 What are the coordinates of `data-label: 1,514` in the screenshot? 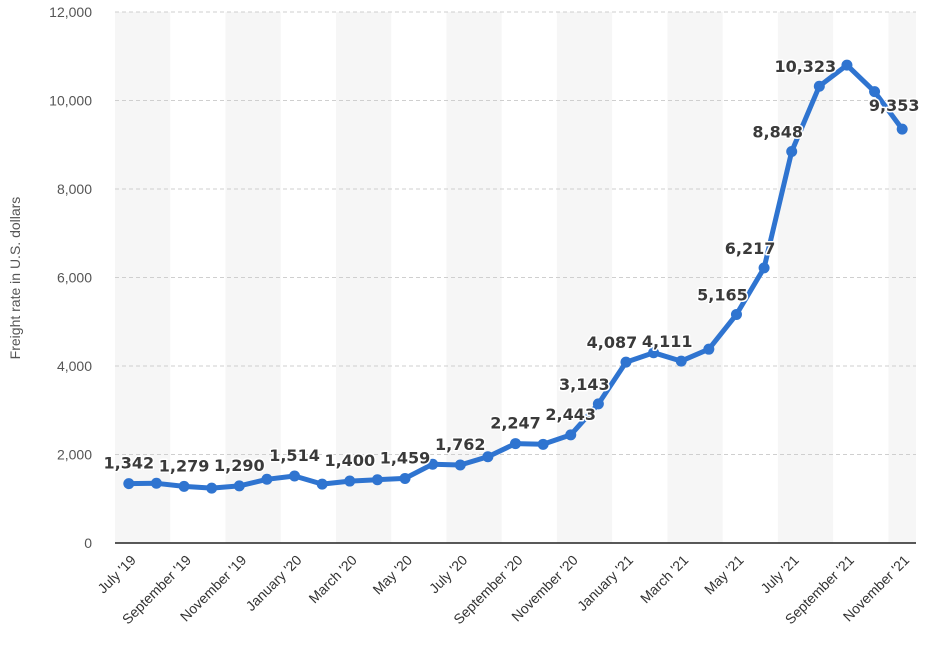 It's located at (294, 455).